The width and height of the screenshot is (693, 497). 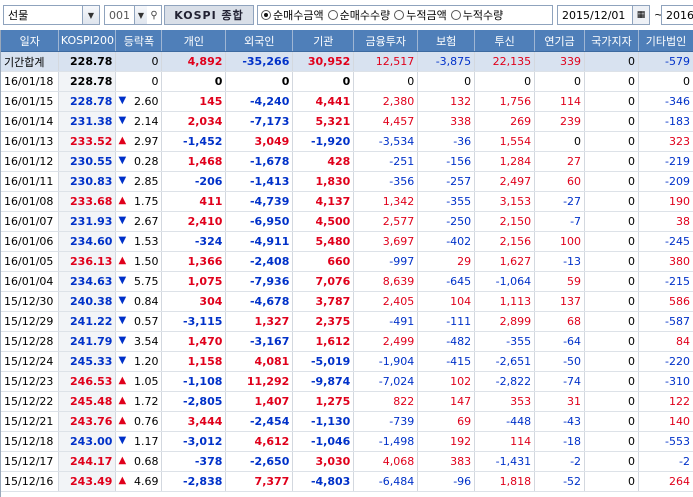 What do you see at coordinates (505, 301) in the screenshot?
I see `cell-investment-trust: 1,113` at bounding box center [505, 301].